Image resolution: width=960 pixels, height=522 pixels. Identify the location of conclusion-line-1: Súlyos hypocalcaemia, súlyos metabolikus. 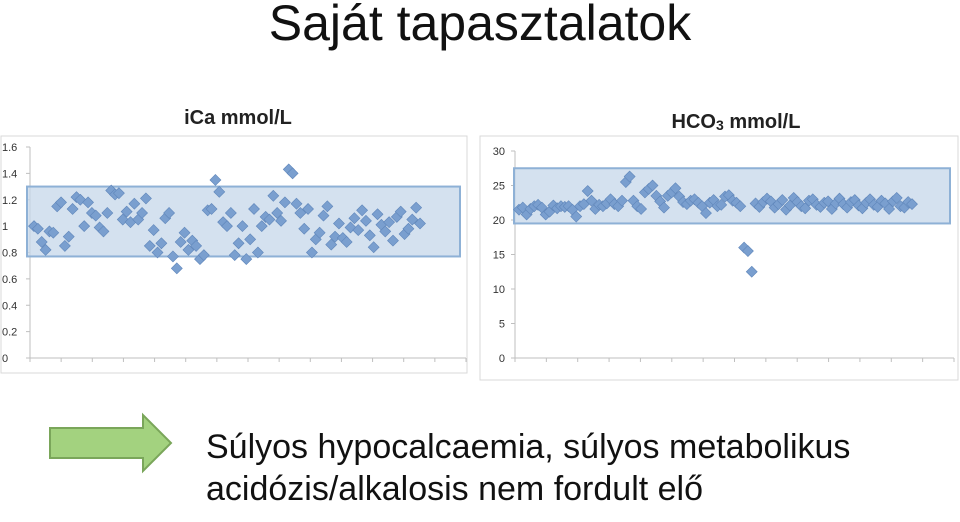
(528, 447).